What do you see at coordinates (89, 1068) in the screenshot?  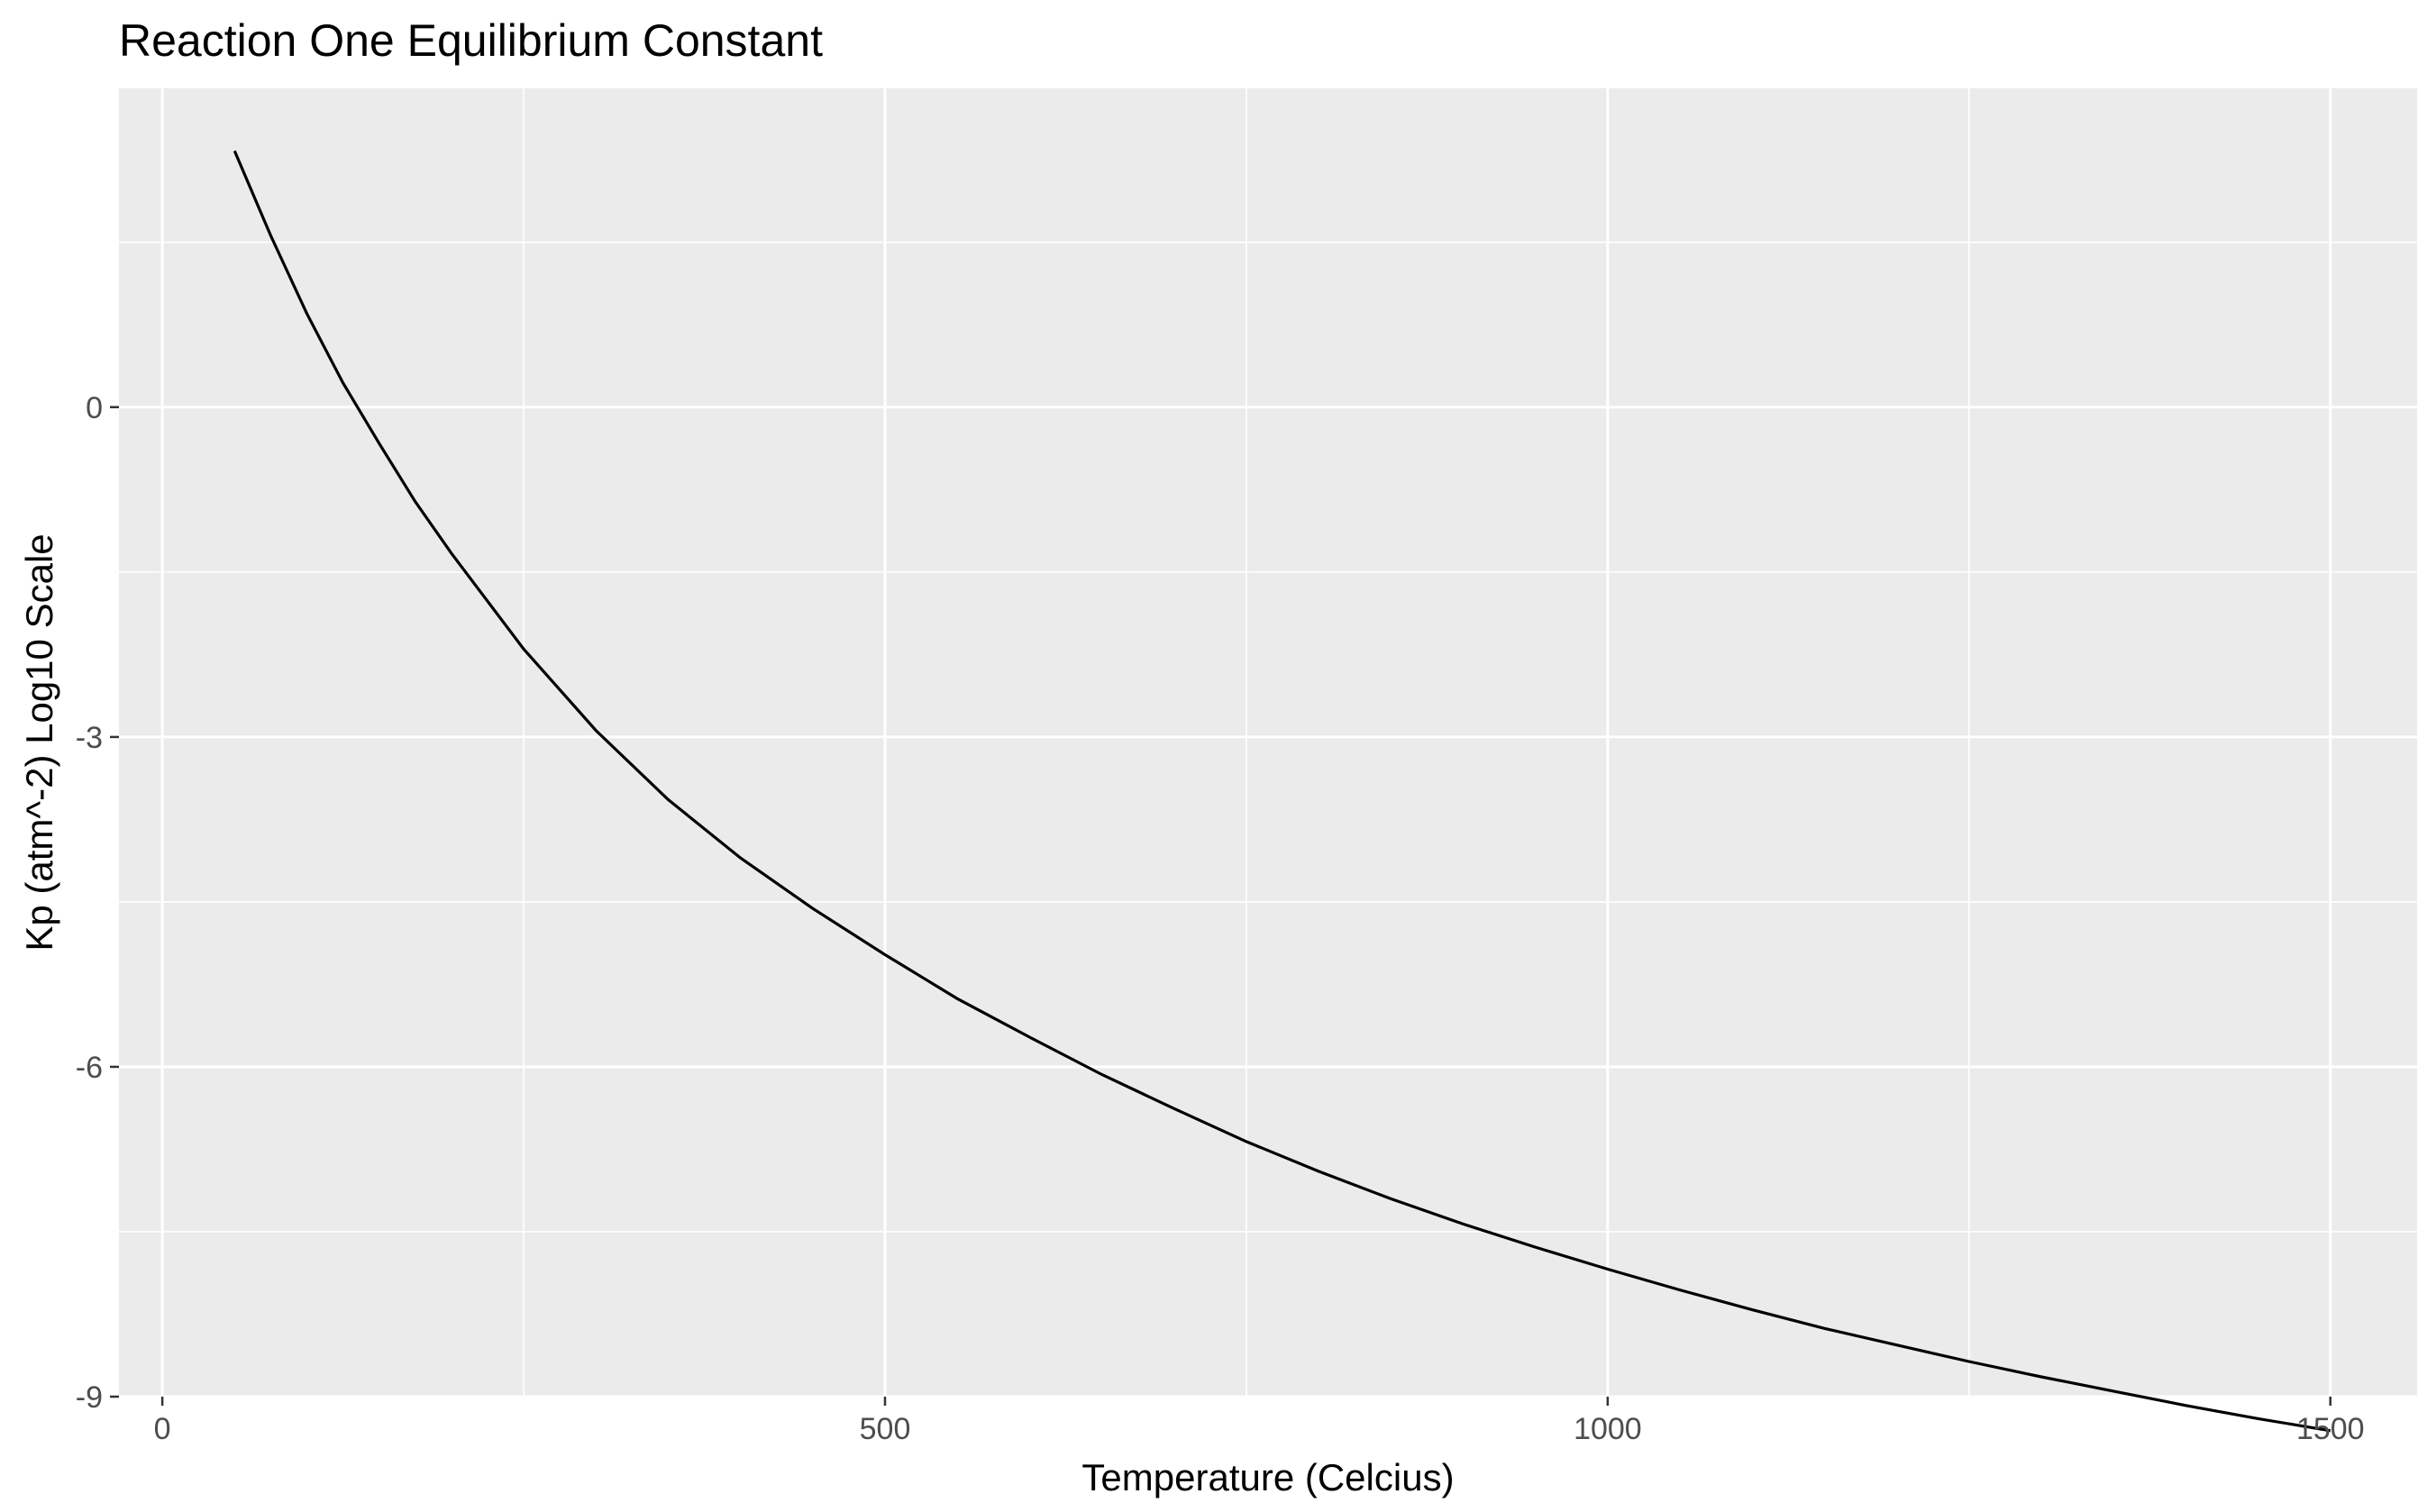 I see `y-tick-label: -6` at bounding box center [89, 1068].